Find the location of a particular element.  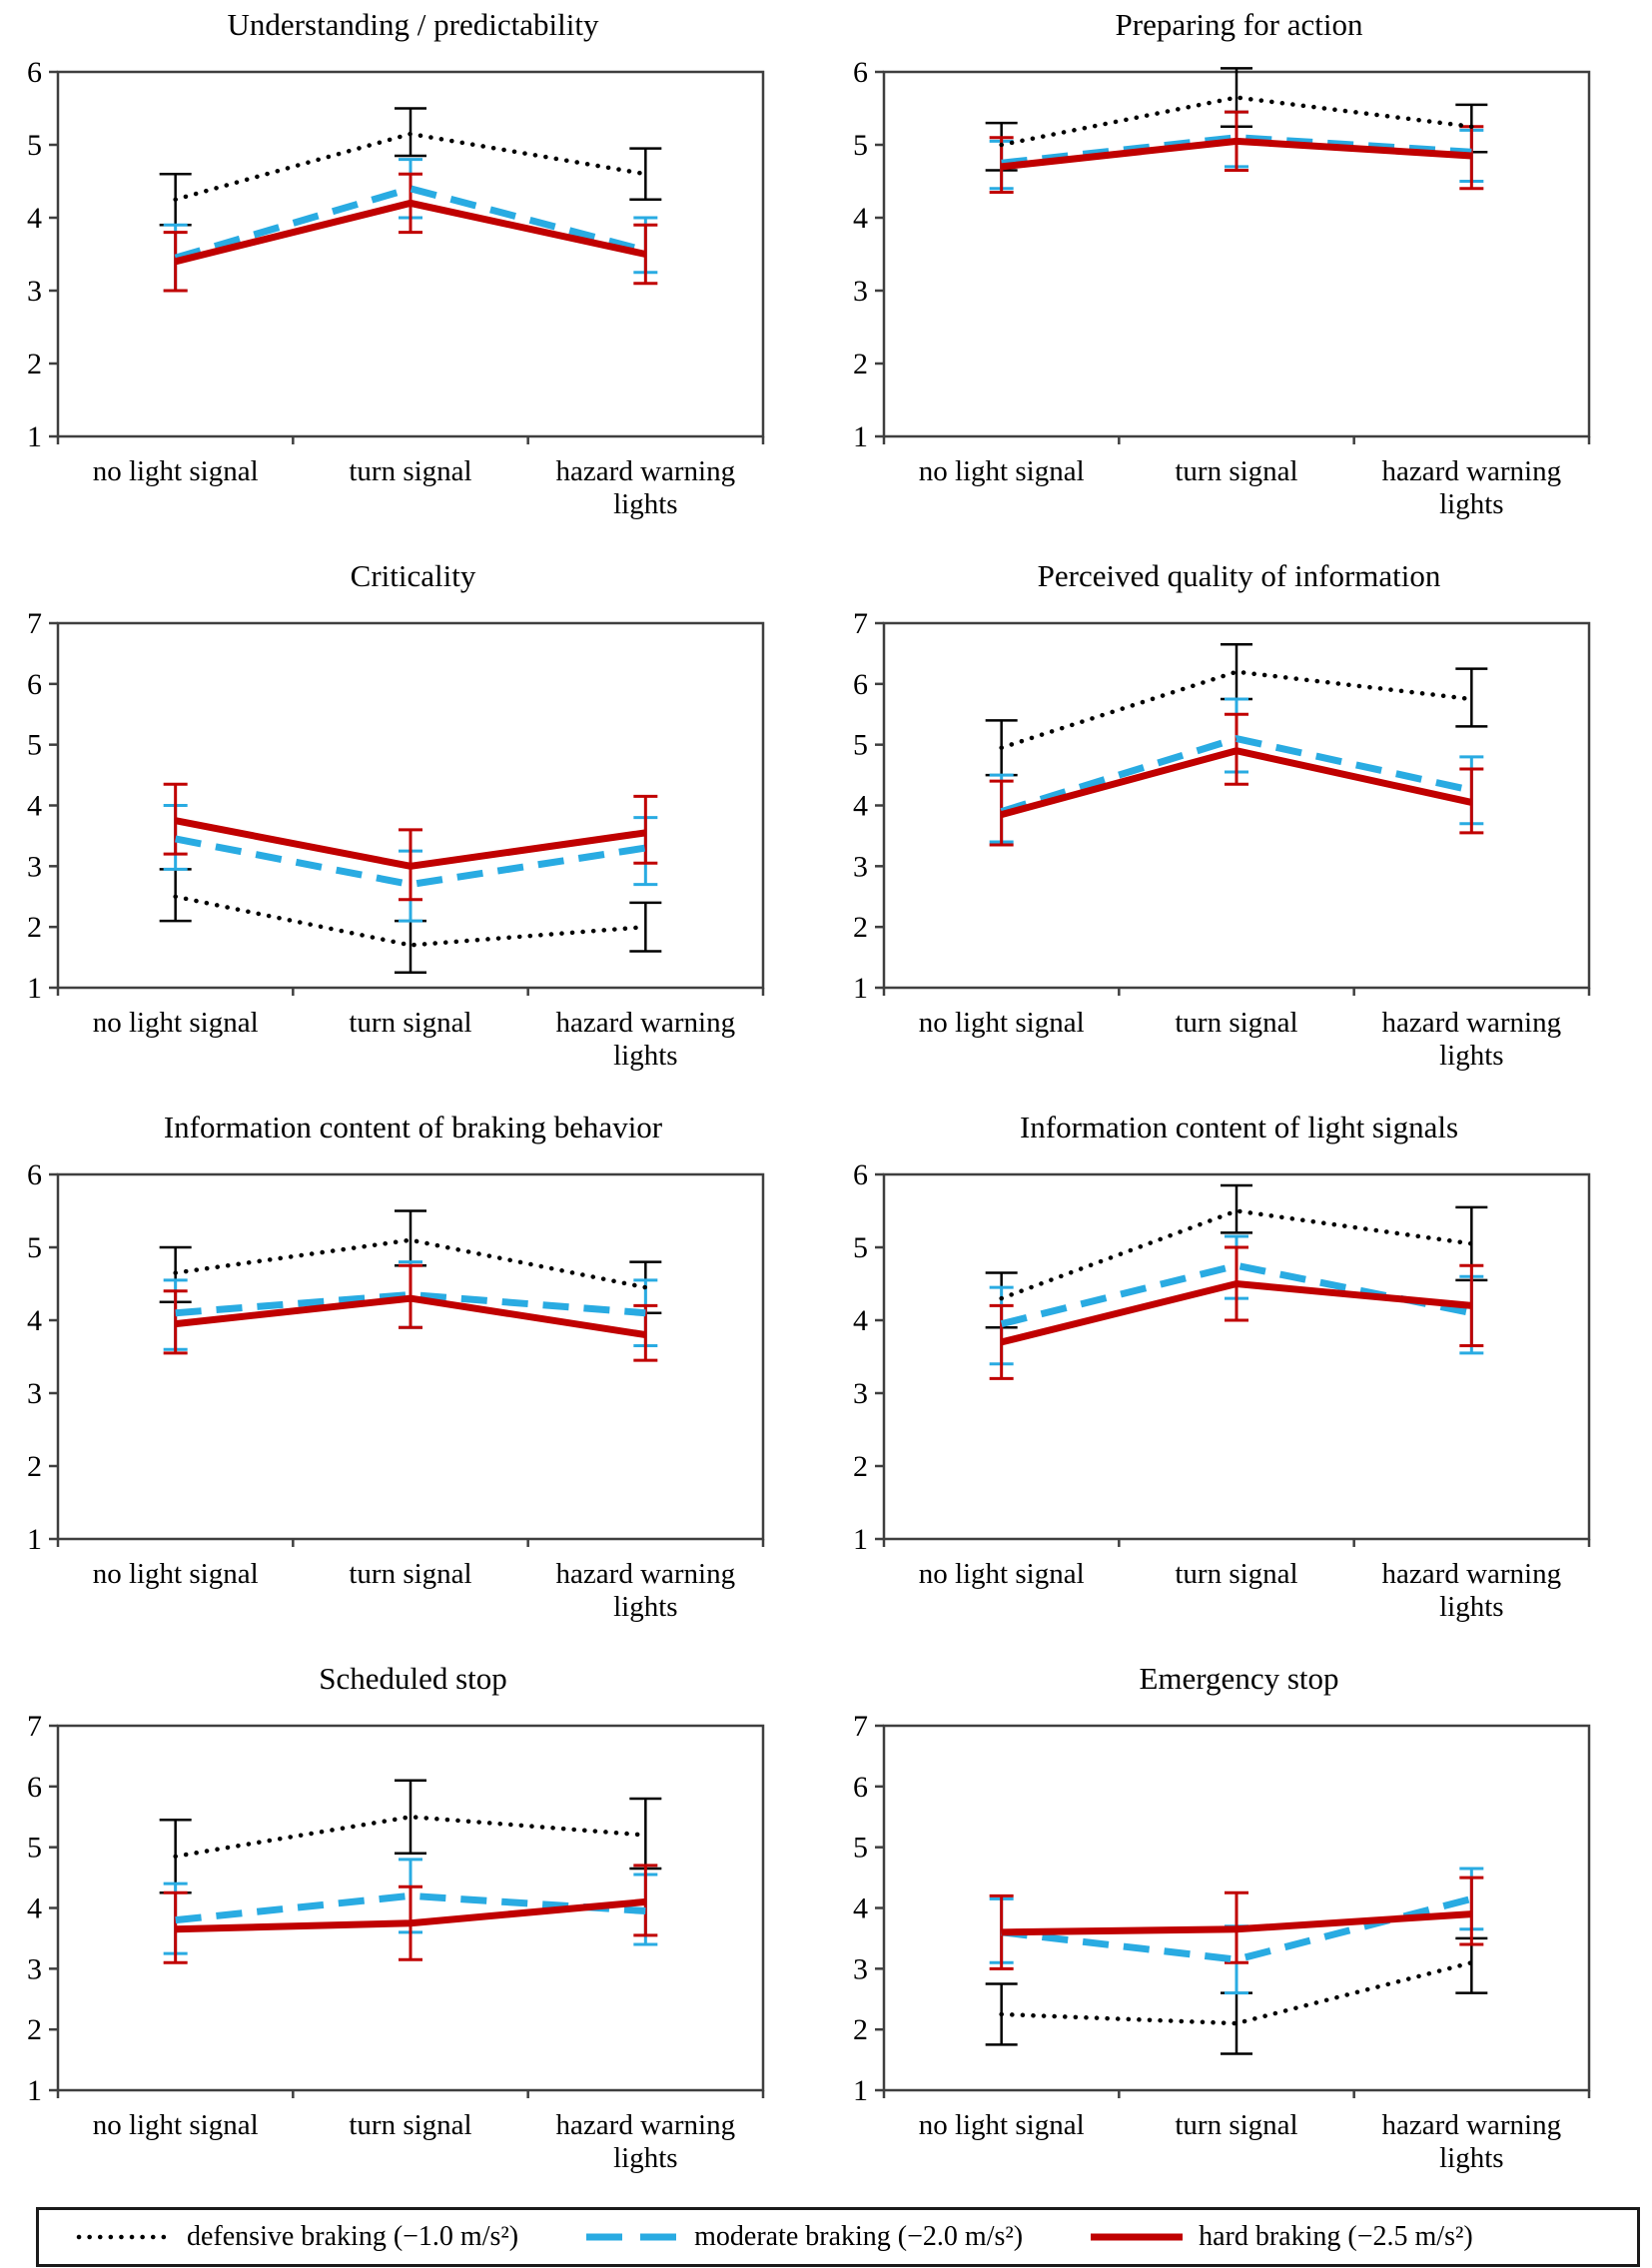

chart-title: Emergency stop is located at coordinates (1239, 1679).